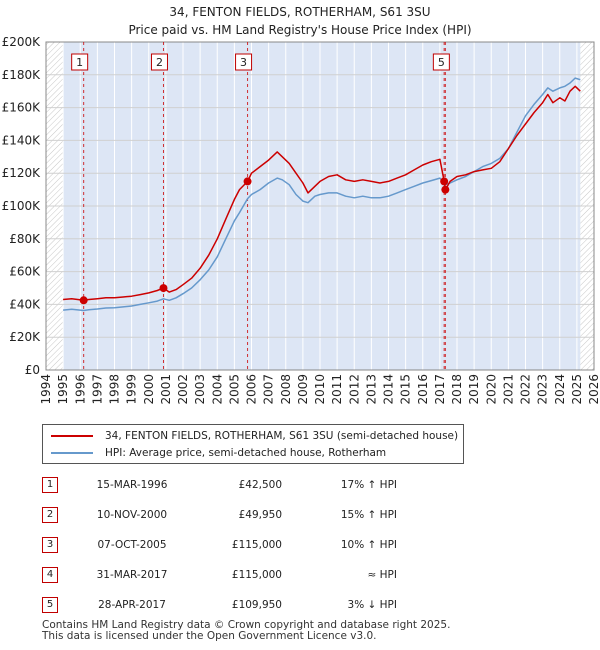 This screenshot has width=600, height=650. Describe the element at coordinates (22, 42) in the screenshot. I see `y-tick-label: £200K` at that location.